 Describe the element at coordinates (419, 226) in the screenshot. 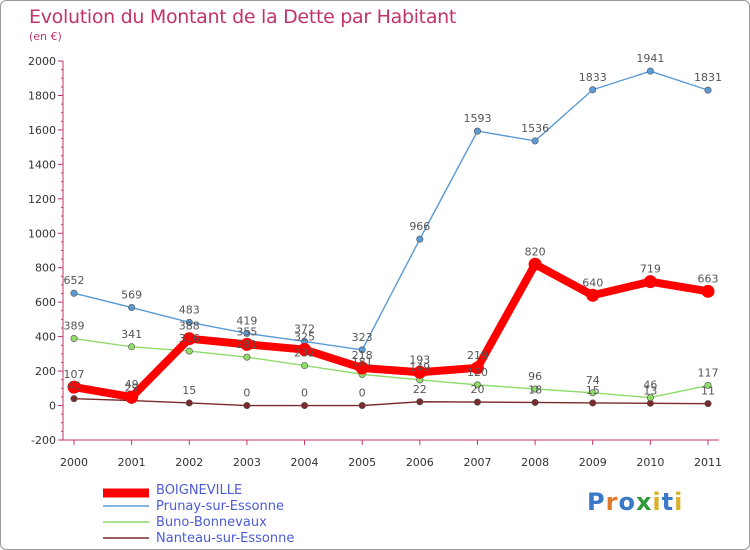

I see `data-label-1: 966` at that location.